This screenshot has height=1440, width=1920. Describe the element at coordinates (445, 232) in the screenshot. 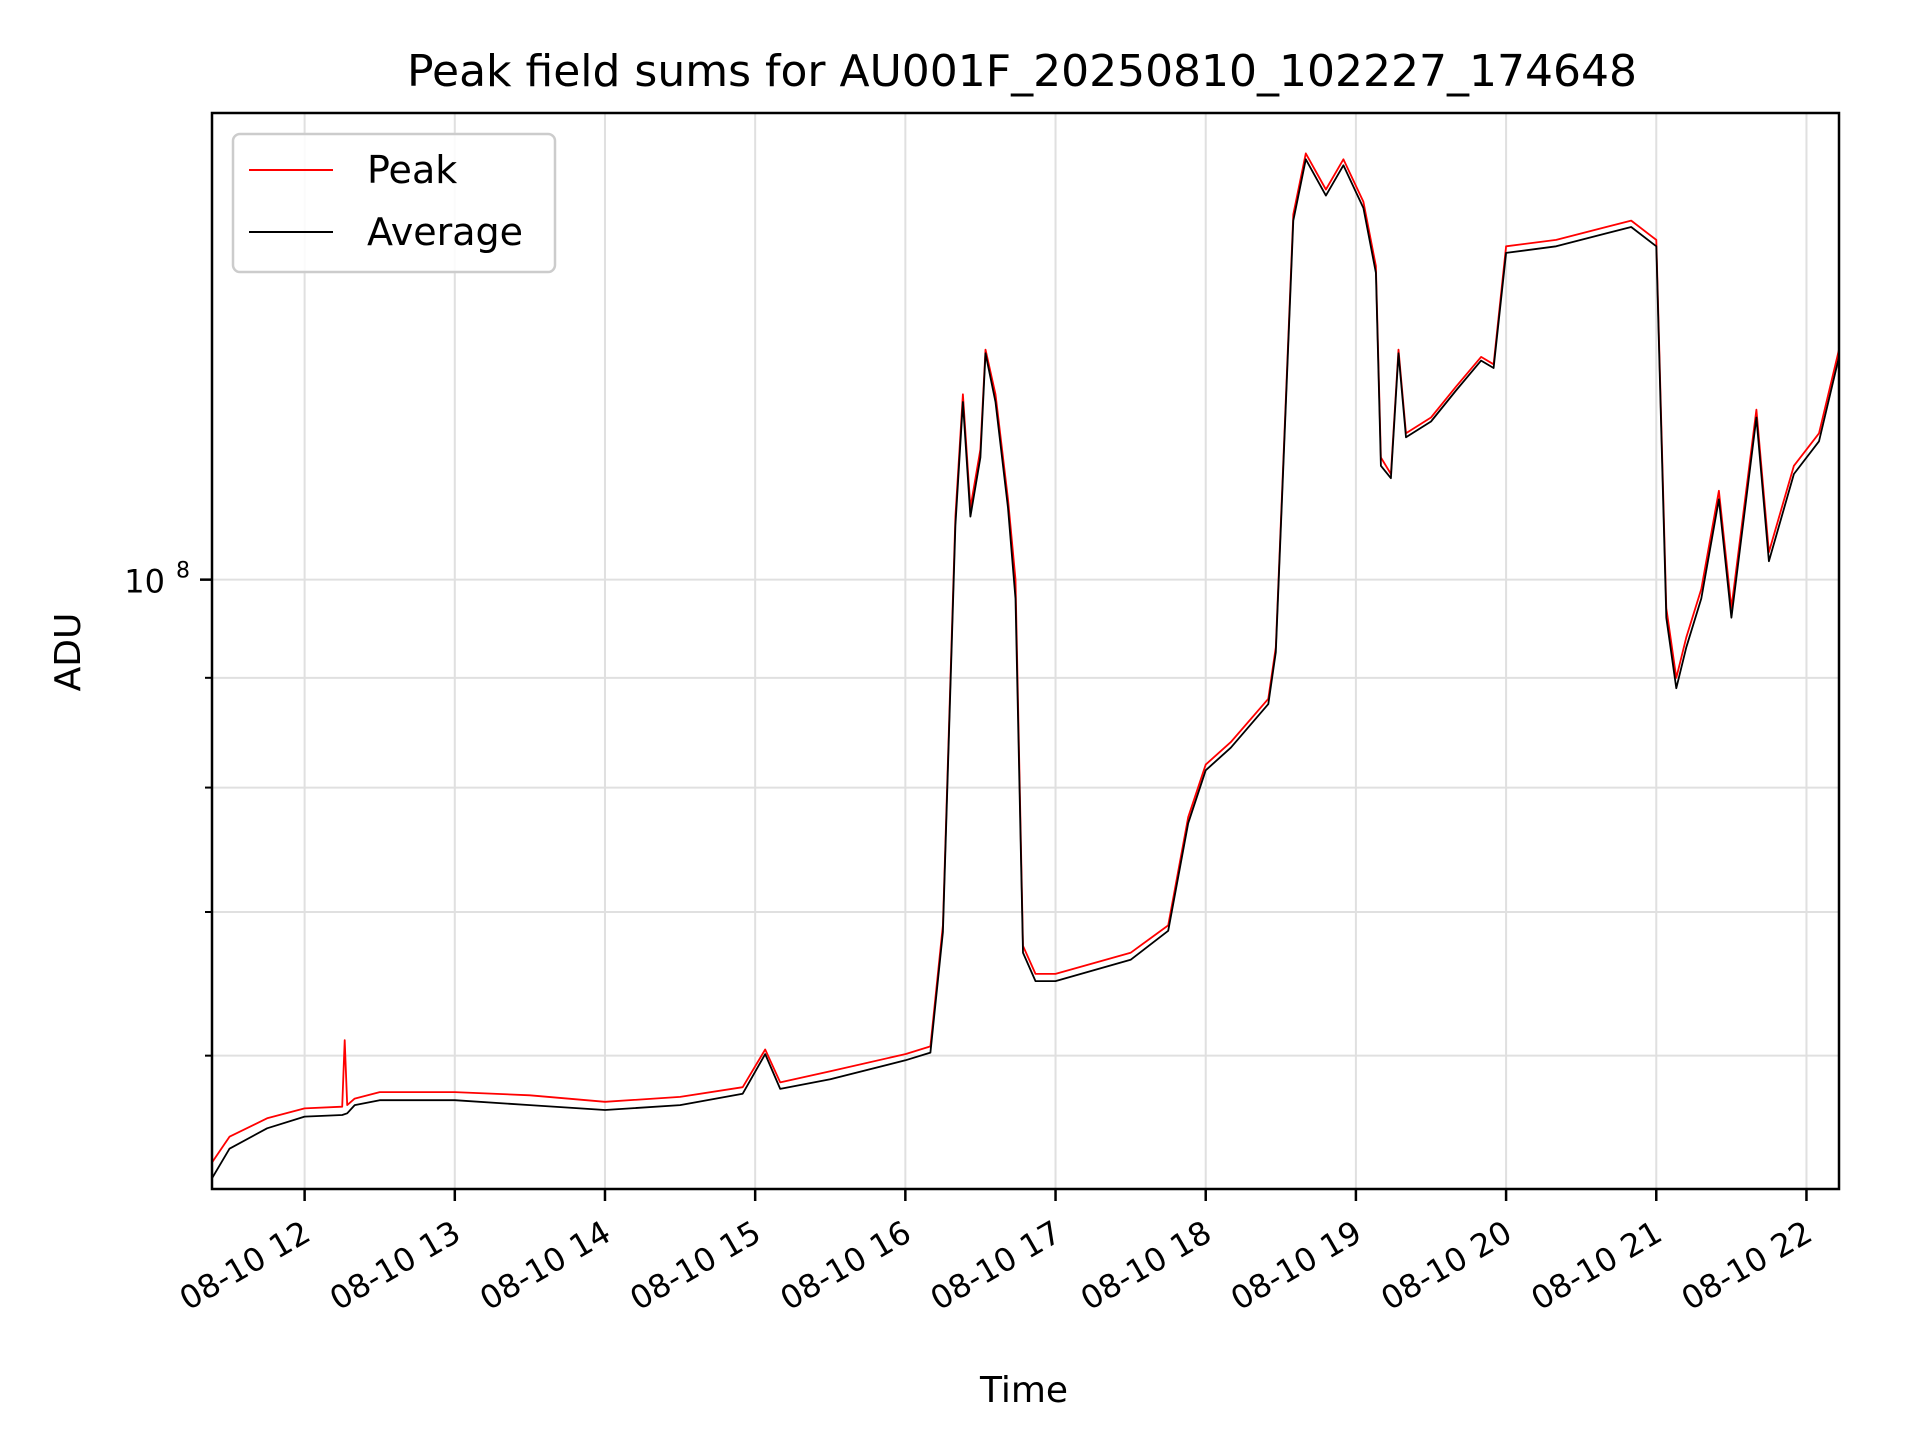

I see `legend-label-average: Average` at that location.